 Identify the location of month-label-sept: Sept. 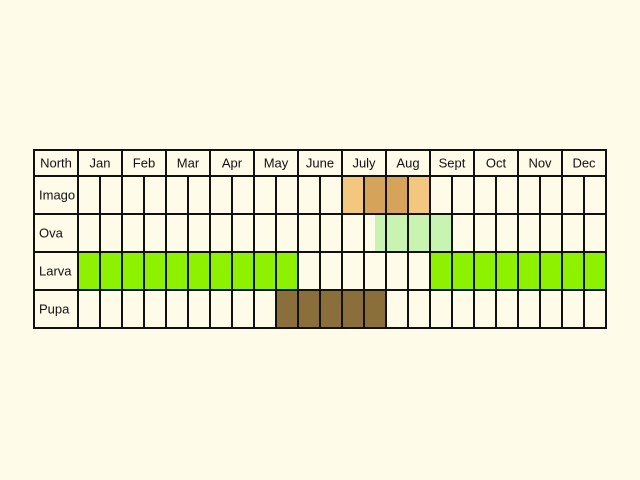
(452, 163).